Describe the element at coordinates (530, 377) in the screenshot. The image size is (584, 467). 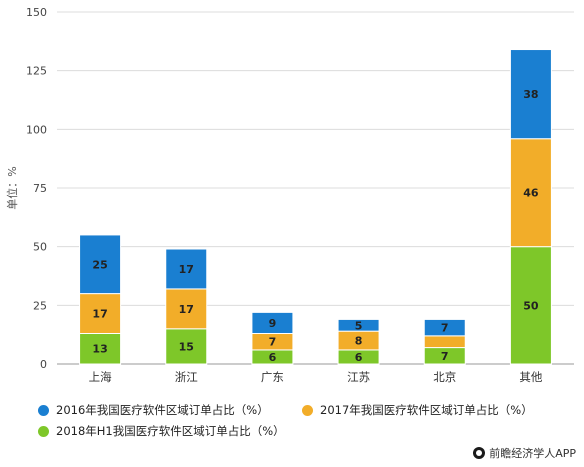
I see `x-tick-label: 其他` at that location.